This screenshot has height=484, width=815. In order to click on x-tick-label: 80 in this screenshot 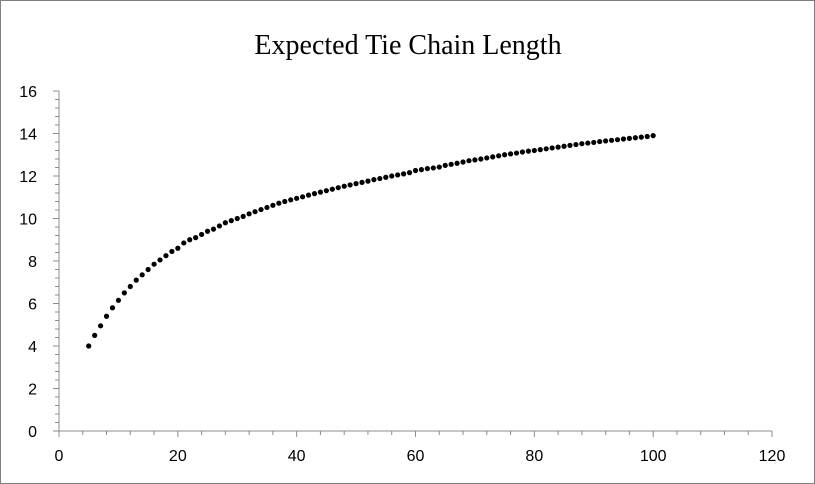, I will do `click(534, 456)`.